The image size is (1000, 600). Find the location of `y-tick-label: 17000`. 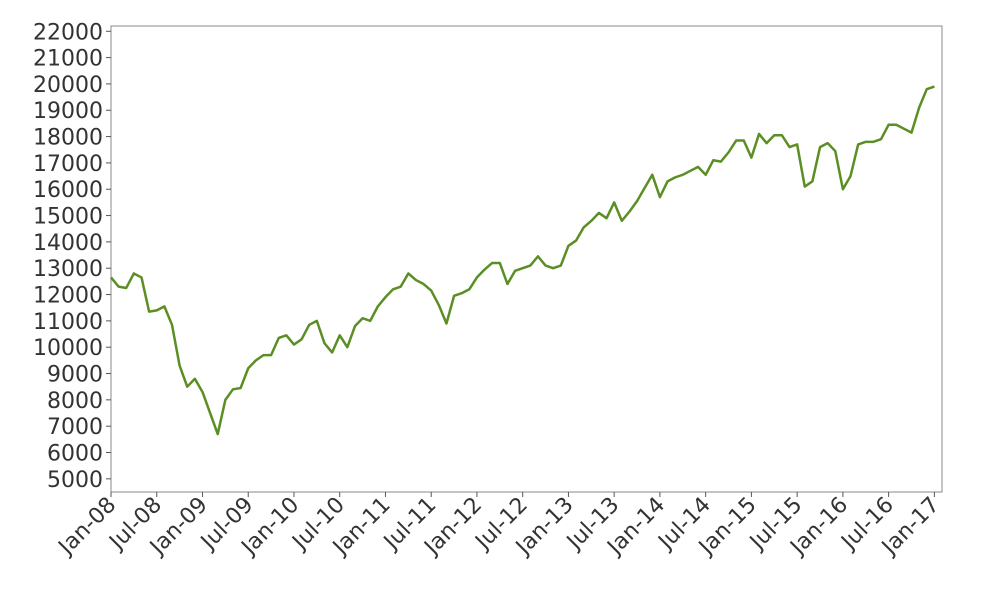

y-tick-label: 17000 is located at coordinates (68, 164).